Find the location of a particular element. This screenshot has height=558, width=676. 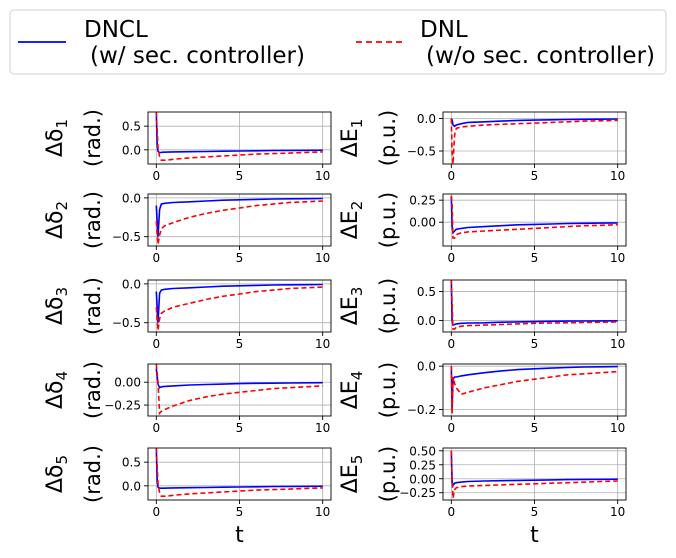

subplot-e5: 0 5 10 0.500.250.00−0.25 ΔE5 (p.u.) t is located at coordinates (482, 496).